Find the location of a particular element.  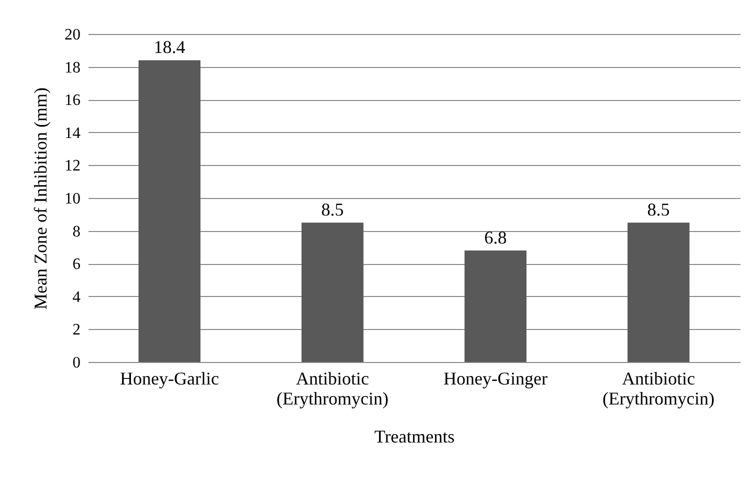

y-axis-title: Mean Zone of Inhibition (mm) is located at coordinates (40, 199).